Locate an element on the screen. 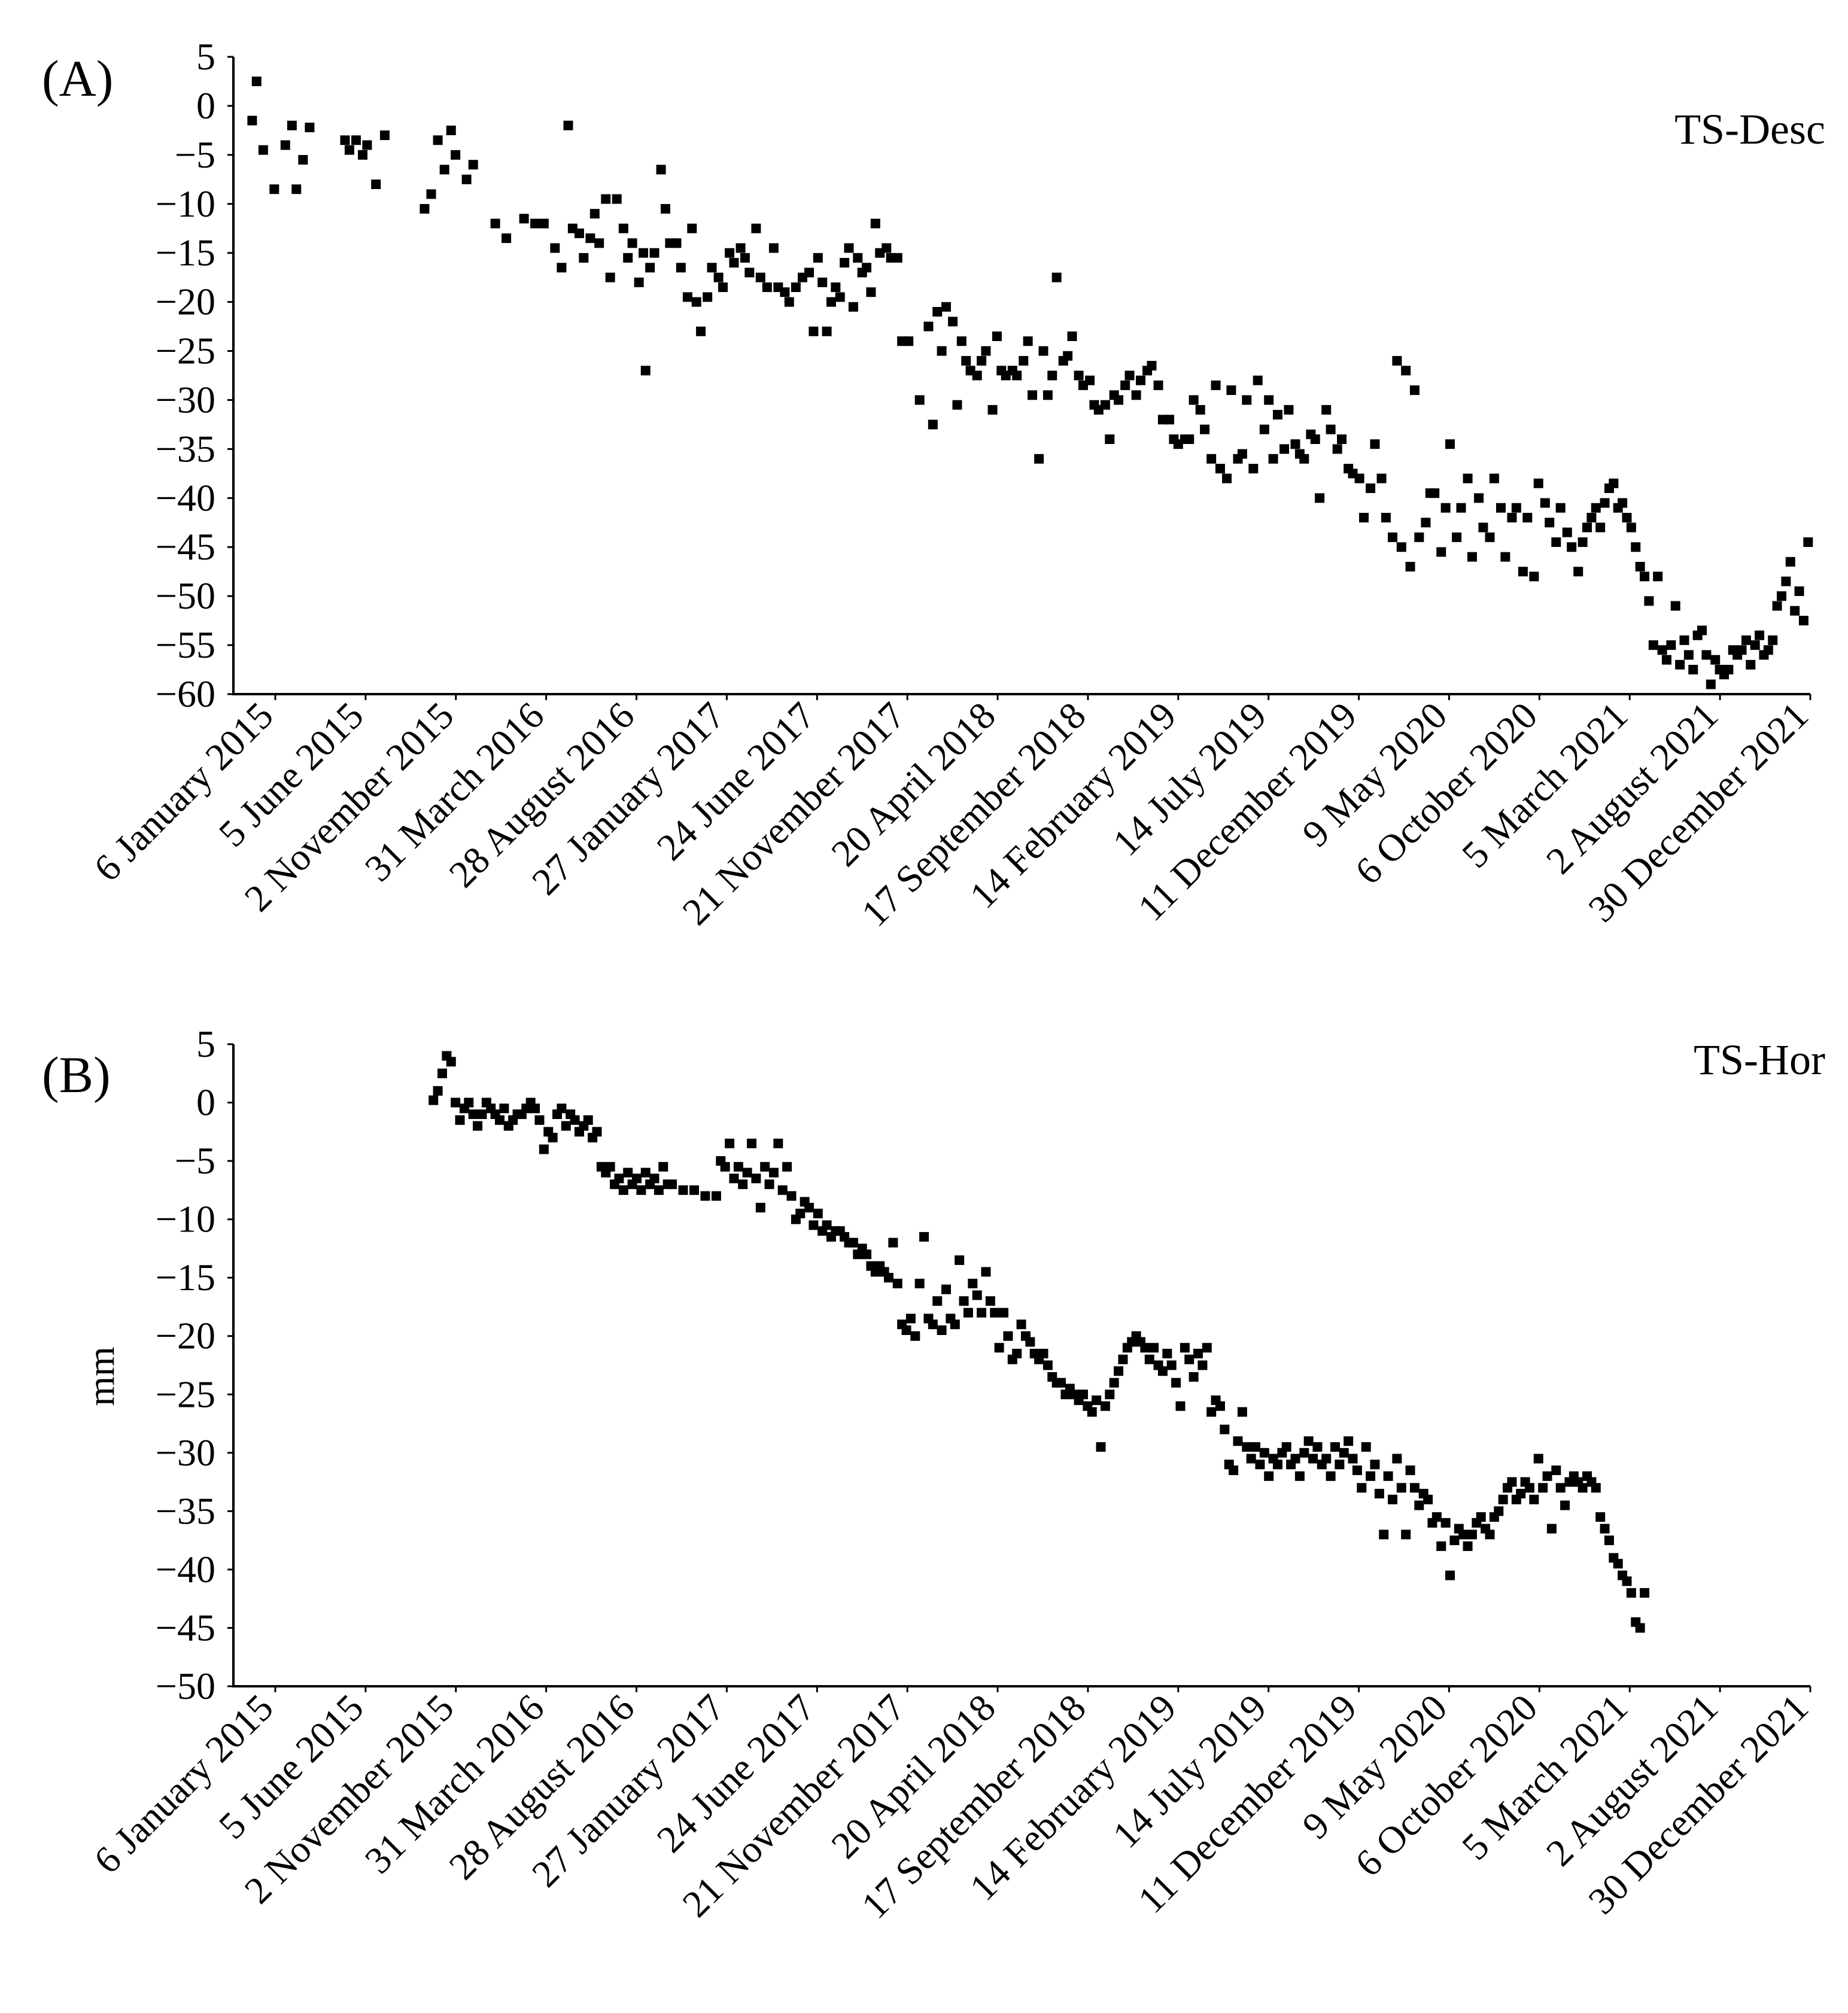  y-tick-label: −50 is located at coordinates (186, 1686).